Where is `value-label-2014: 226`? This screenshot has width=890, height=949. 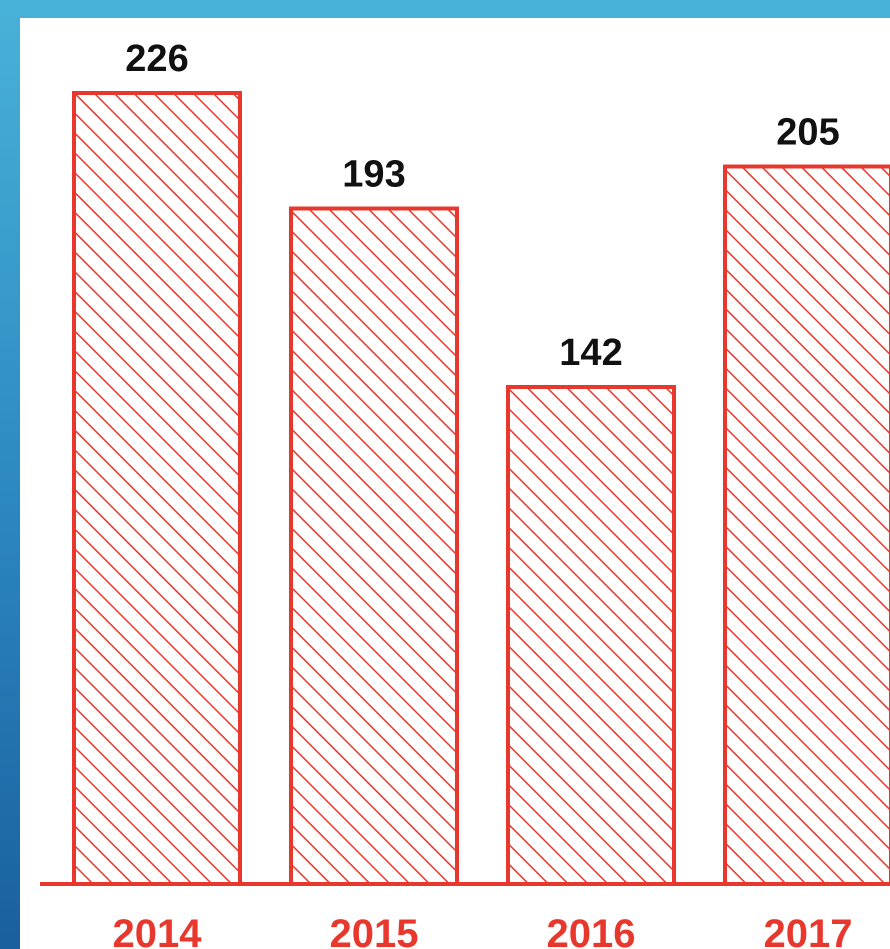
value-label-2014: 226 is located at coordinates (156, 59).